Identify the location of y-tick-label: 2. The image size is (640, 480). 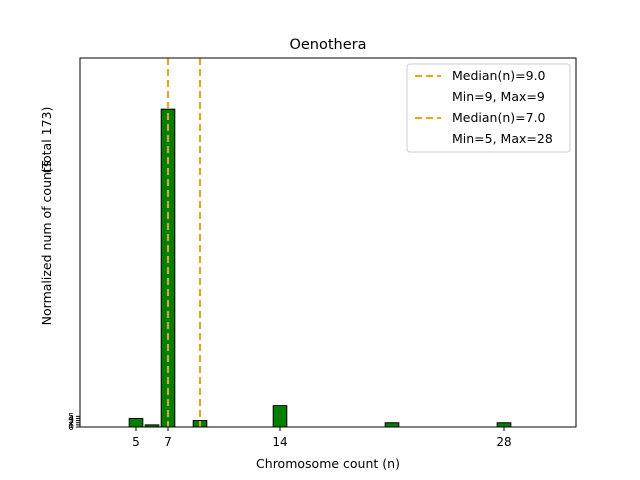
(71, 424).